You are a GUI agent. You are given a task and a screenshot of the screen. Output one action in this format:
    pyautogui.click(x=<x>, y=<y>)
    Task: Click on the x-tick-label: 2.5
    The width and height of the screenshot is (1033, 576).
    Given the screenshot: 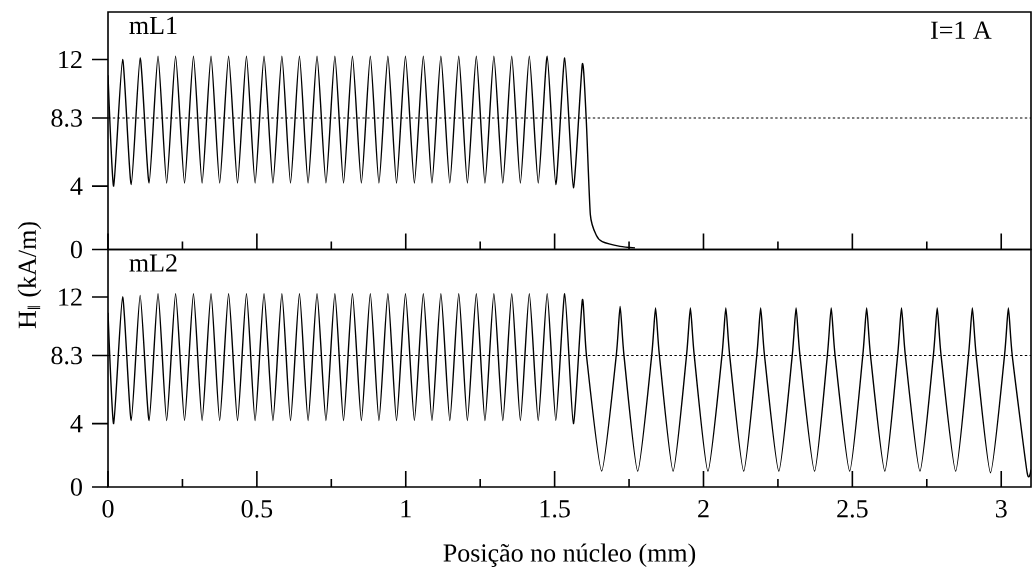 What is the action you would take?
    pyautogui.click(x=852, y=509)
    